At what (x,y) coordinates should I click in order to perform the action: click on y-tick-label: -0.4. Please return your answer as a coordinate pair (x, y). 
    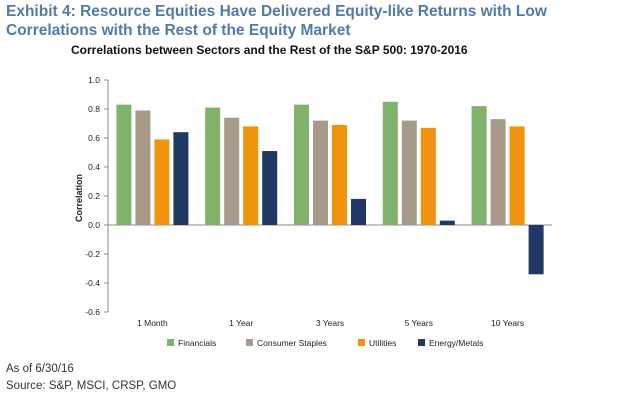
    Looking at the image, I should click on (92, 283).